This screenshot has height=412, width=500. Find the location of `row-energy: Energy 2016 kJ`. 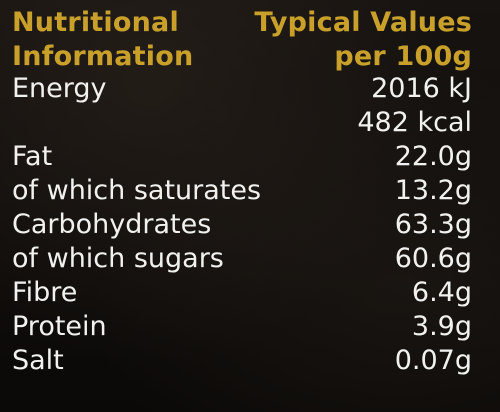

row-energy: Energy 2016 kJ is located at coordinates (242, 89).